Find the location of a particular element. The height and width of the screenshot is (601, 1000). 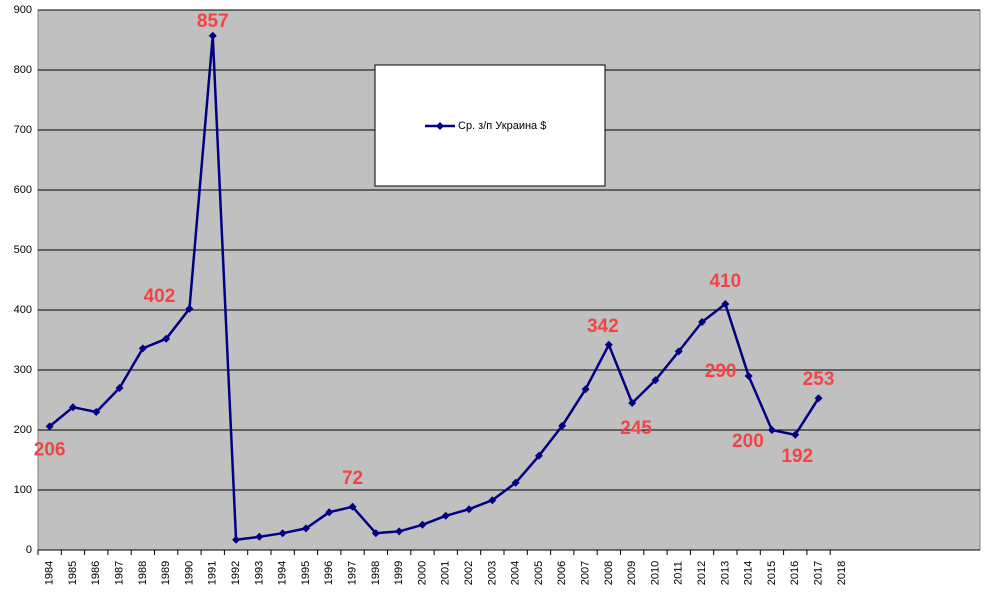

x-tick-label: 2004 is located at coordinates (516, 573).